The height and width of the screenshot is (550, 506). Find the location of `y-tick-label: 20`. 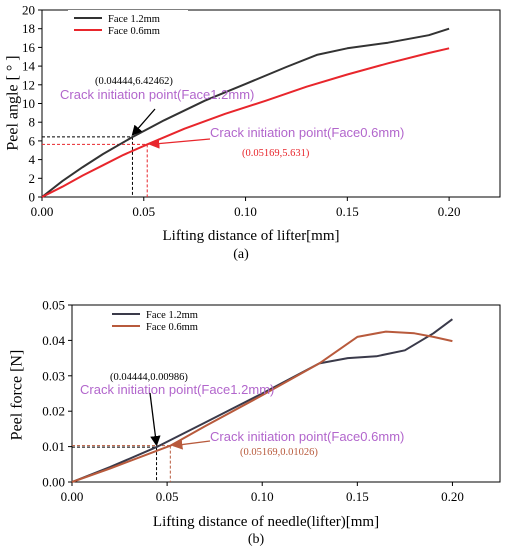

y-tick-label: 20 is located at coordinates (28, 10).